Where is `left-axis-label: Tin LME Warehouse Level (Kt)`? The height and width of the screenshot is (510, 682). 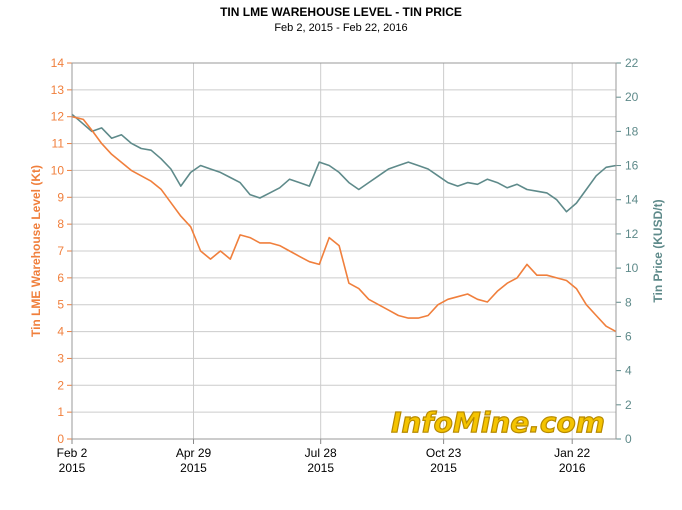
left-axis-label: Tin LME Warehouse Level (Kt) is located at coordinates (36, 251).